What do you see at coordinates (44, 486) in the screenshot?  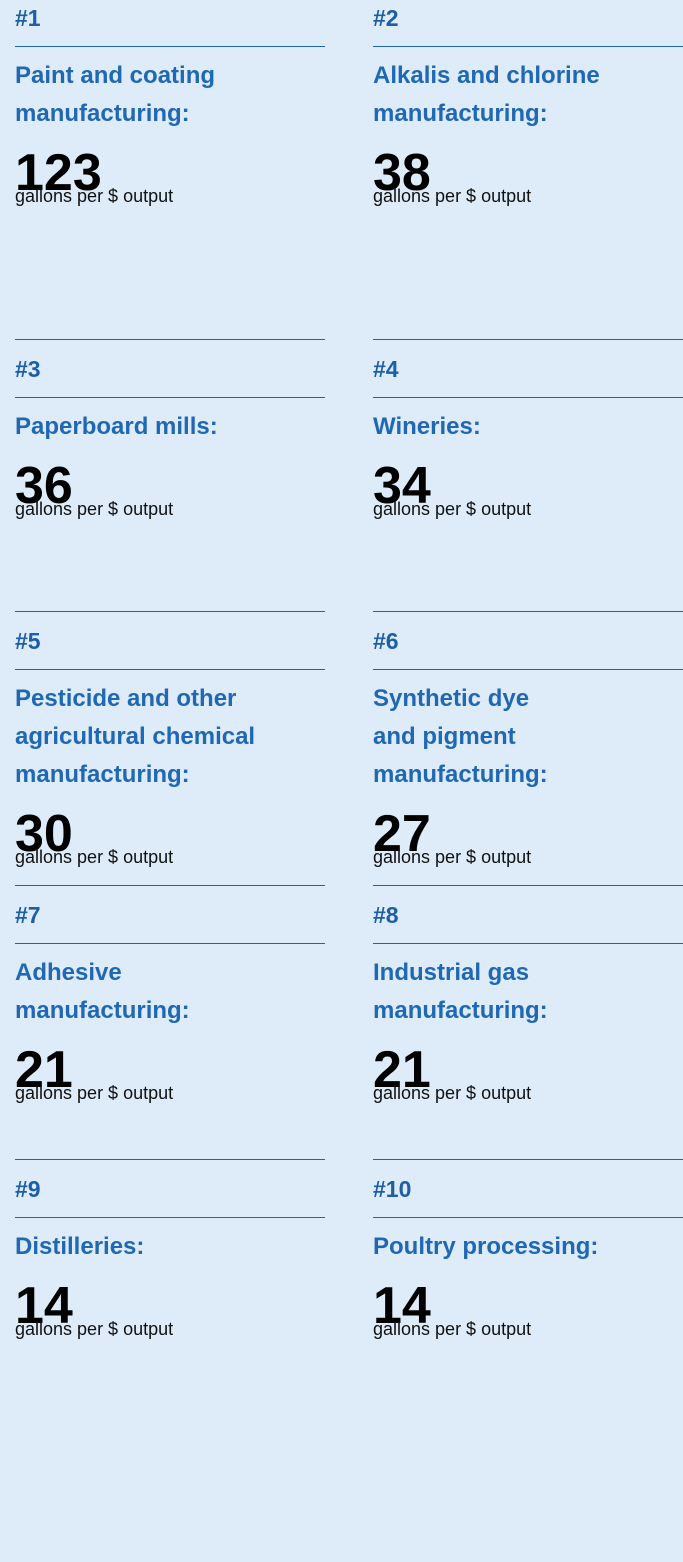 I see `value: 36` at bounding box center [44, 486].